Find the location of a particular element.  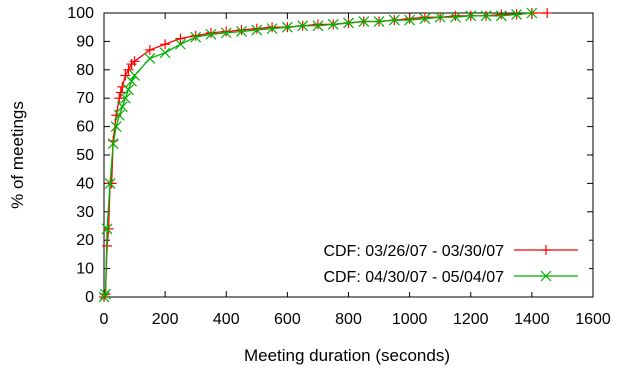

y-tick-label: 80 is located at coordinates (85, 70).